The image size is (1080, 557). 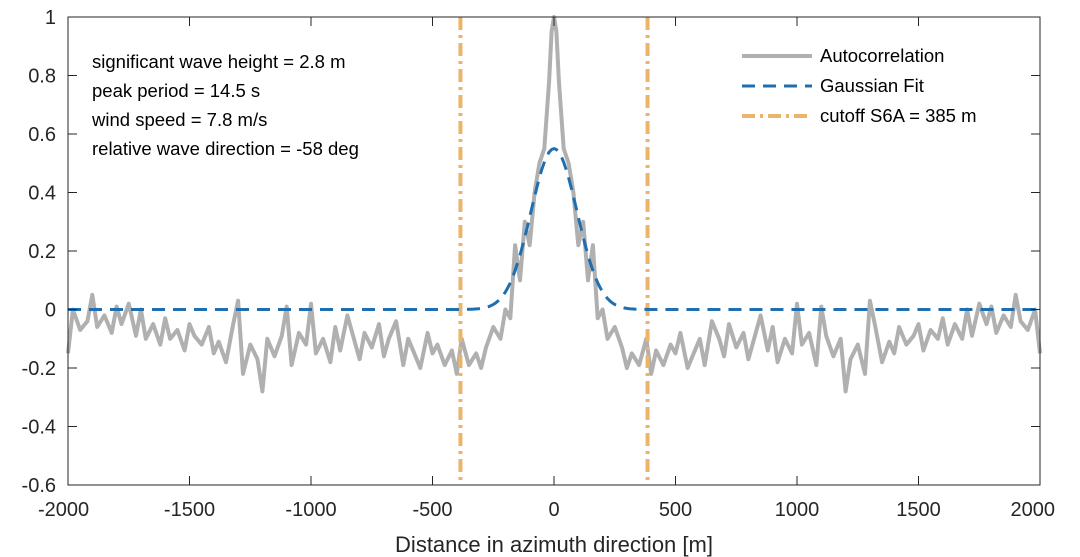 I want to click on legend-label-gaussian-fit: Gaussian Fit, so click(x=872, y=85).